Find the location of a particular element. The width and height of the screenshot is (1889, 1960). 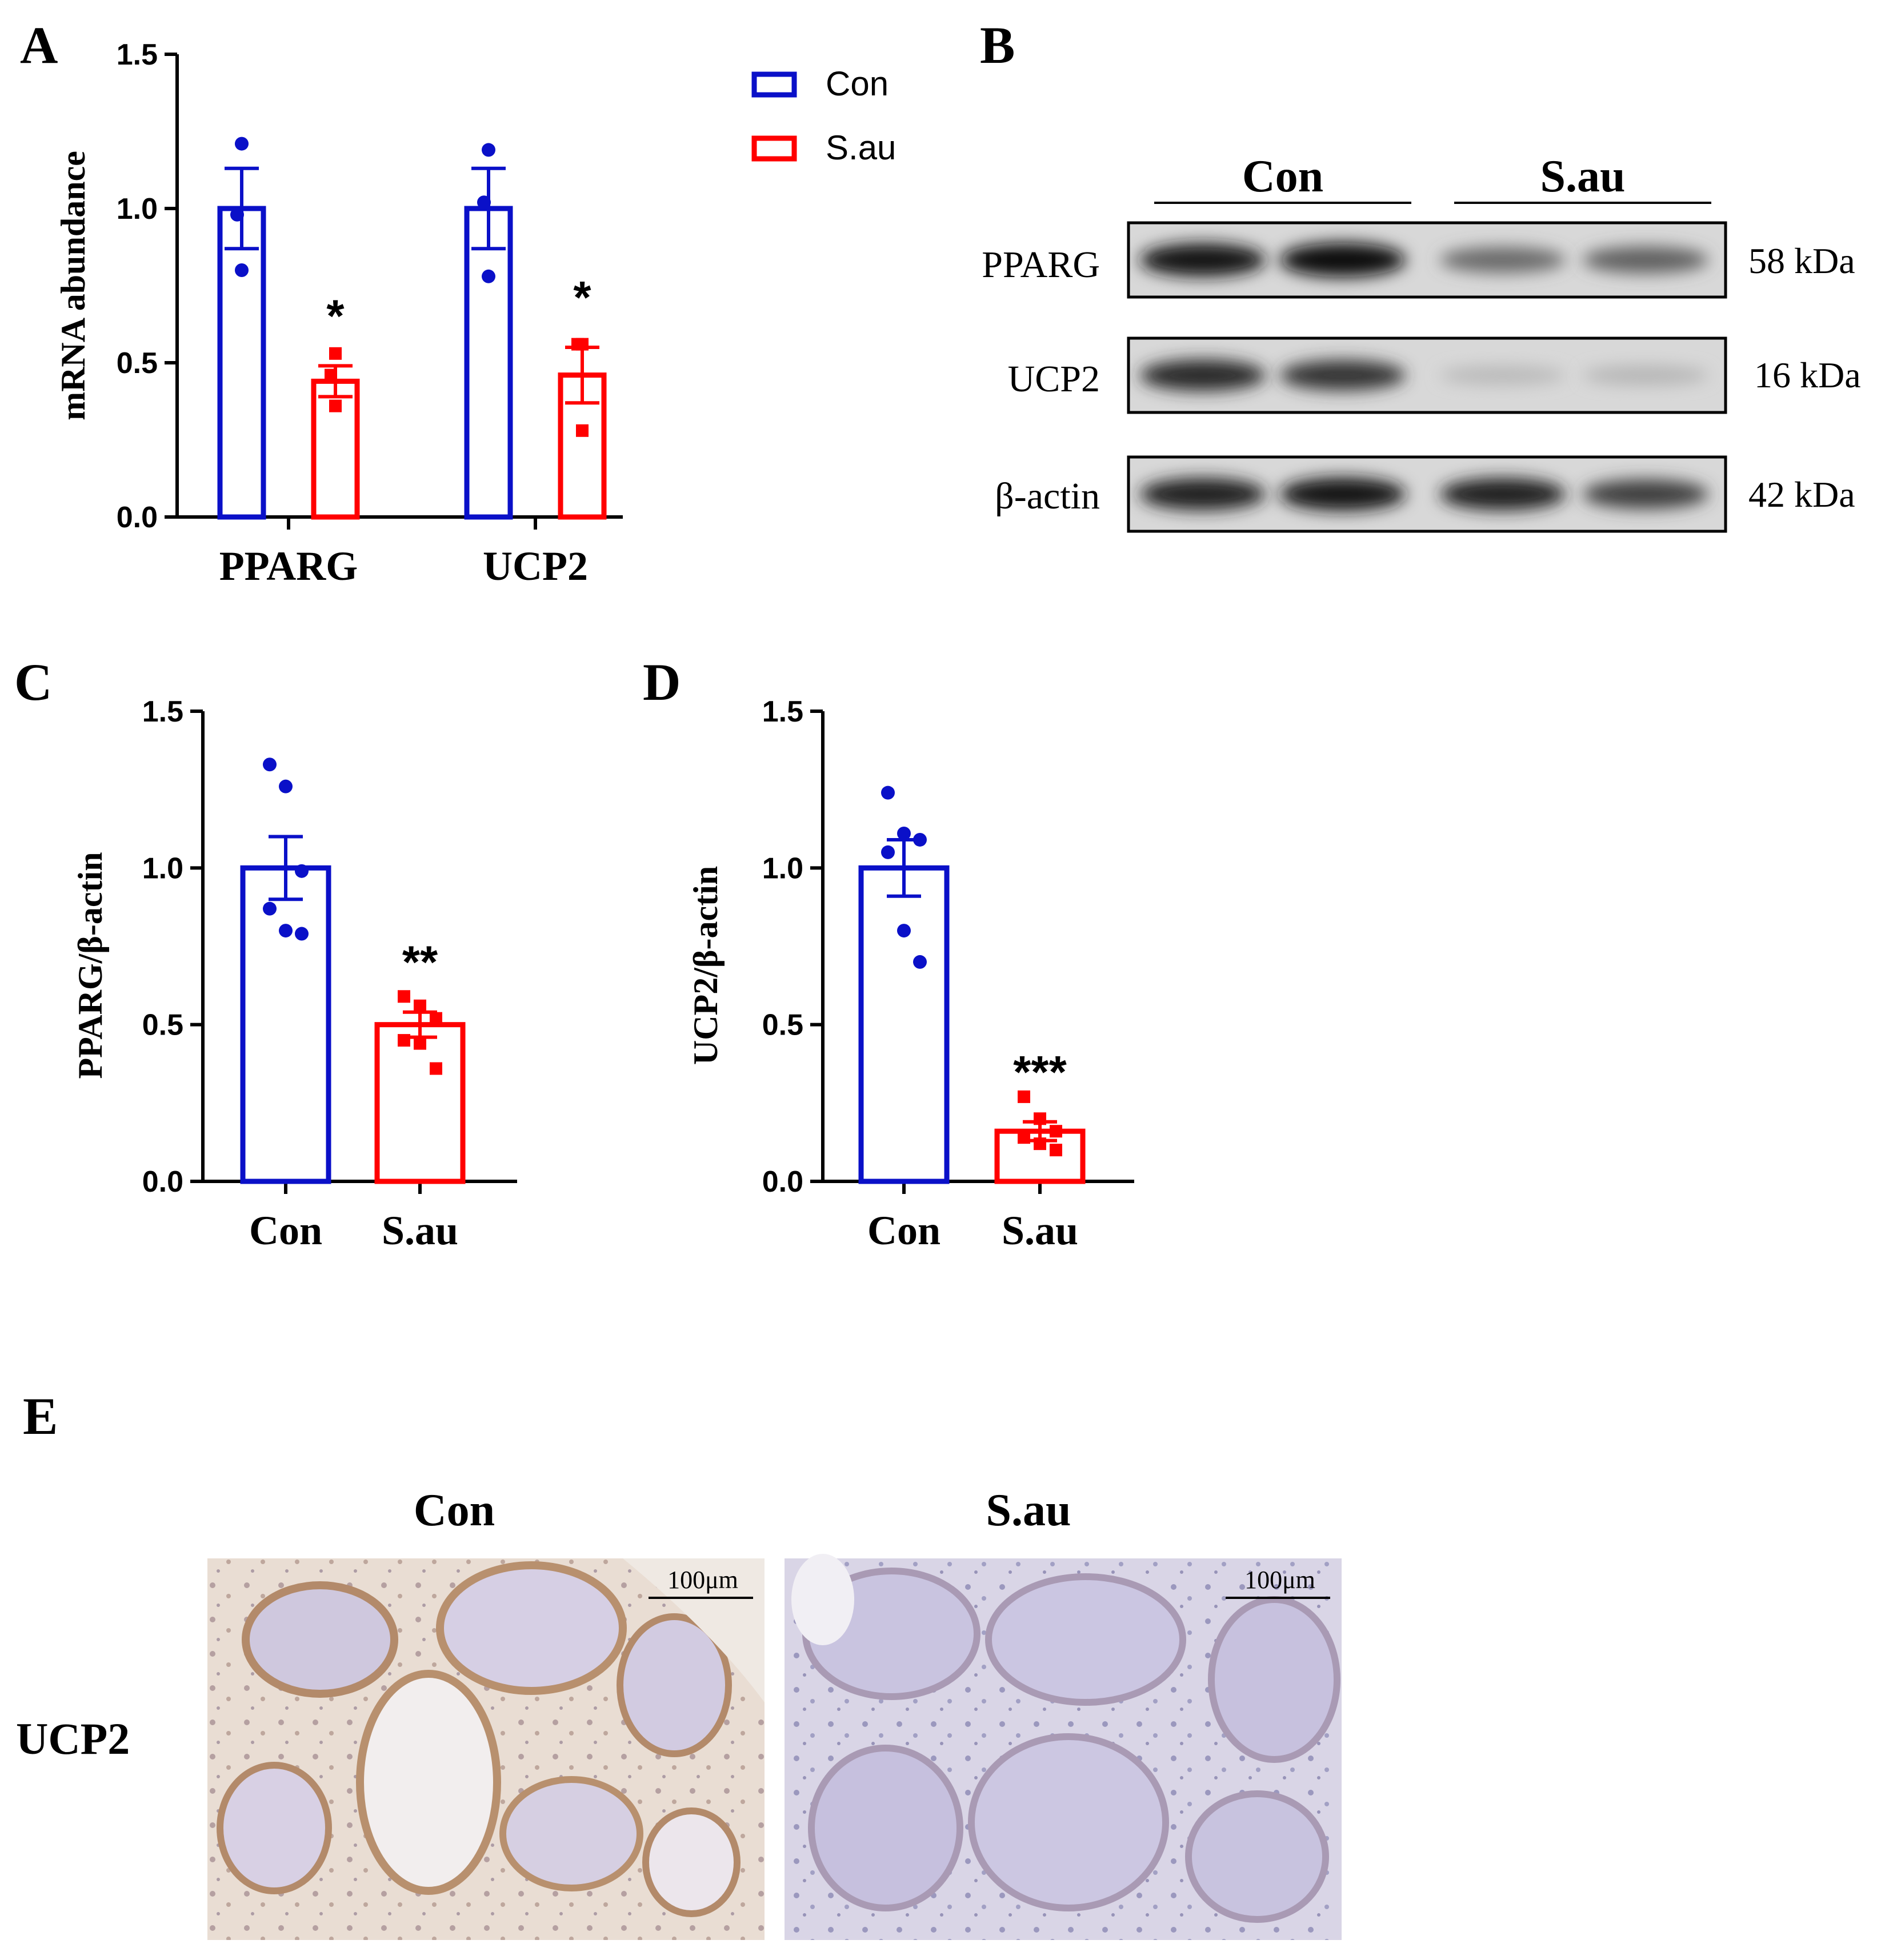

blot-row-size: 16 kDa is located at coordinates (1807, 375).